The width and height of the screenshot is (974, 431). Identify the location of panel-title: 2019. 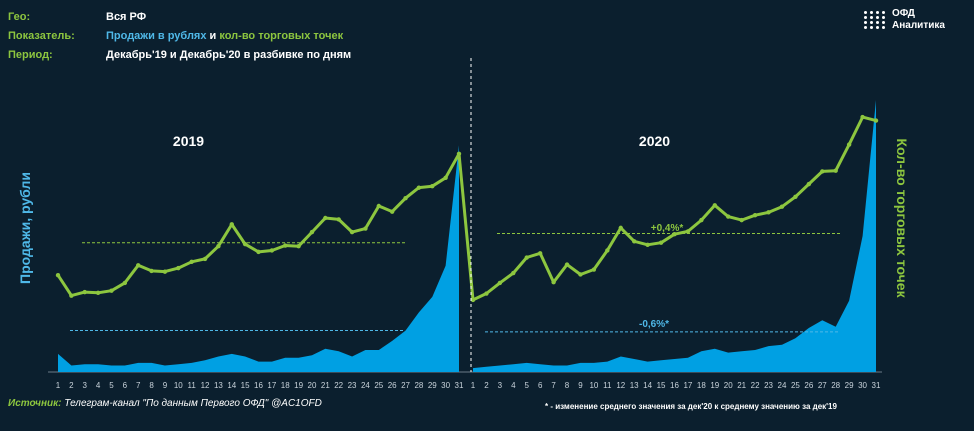
(188, 141).